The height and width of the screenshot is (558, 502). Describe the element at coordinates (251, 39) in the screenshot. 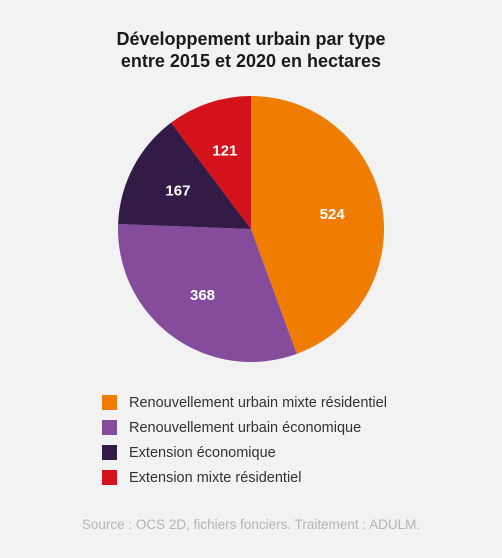

I see `chart-title-line-1: Développement urbain par type` at that location.